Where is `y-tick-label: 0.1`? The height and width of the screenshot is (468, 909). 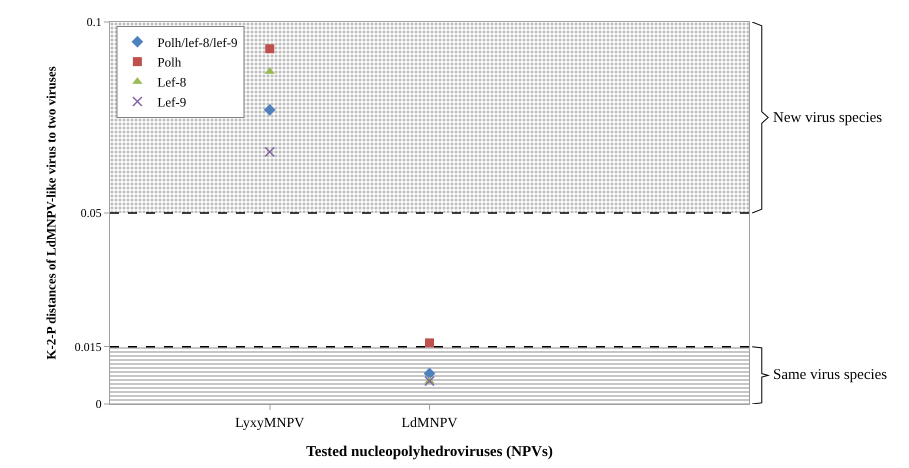 y-tick-label: 0.1 is located at coordinates (94, 22).